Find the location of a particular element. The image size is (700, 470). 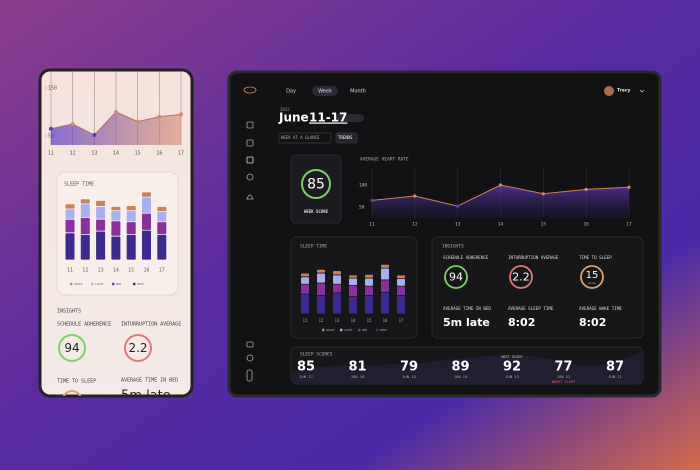

tab: Week is located at coordinates (325, 92).